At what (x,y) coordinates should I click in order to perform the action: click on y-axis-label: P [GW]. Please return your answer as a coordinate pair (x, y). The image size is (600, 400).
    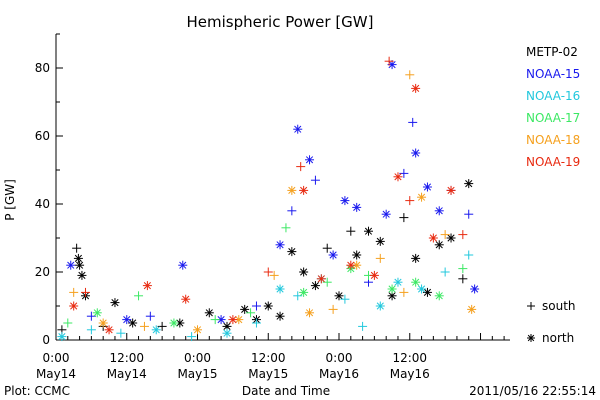
    Looking at the image, I should click on (10, 200).